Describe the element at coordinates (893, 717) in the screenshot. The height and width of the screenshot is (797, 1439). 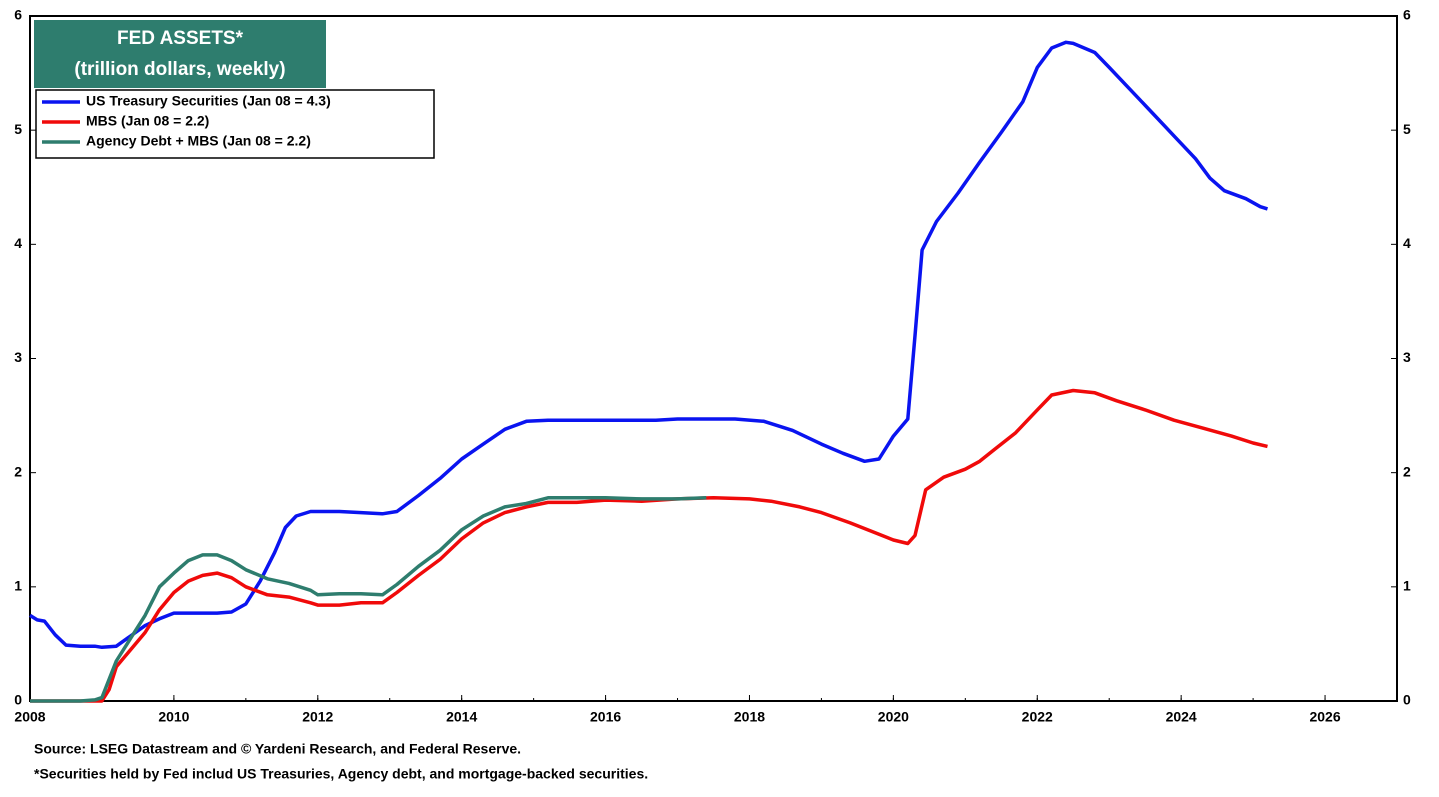
I see `x-tick-label: 2020` at that location.